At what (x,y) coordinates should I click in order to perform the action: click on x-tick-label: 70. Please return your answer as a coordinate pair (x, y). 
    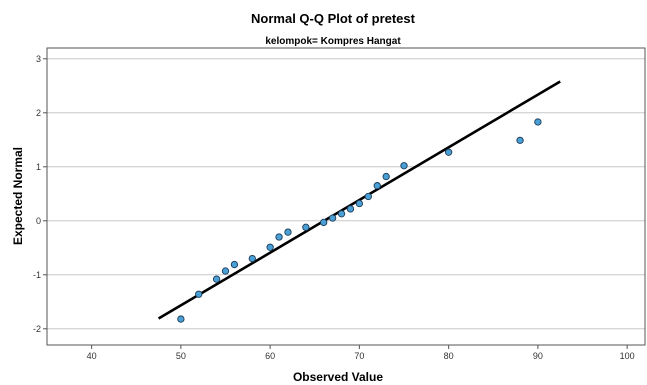
    Looking at the image, I should click on (359, 356).